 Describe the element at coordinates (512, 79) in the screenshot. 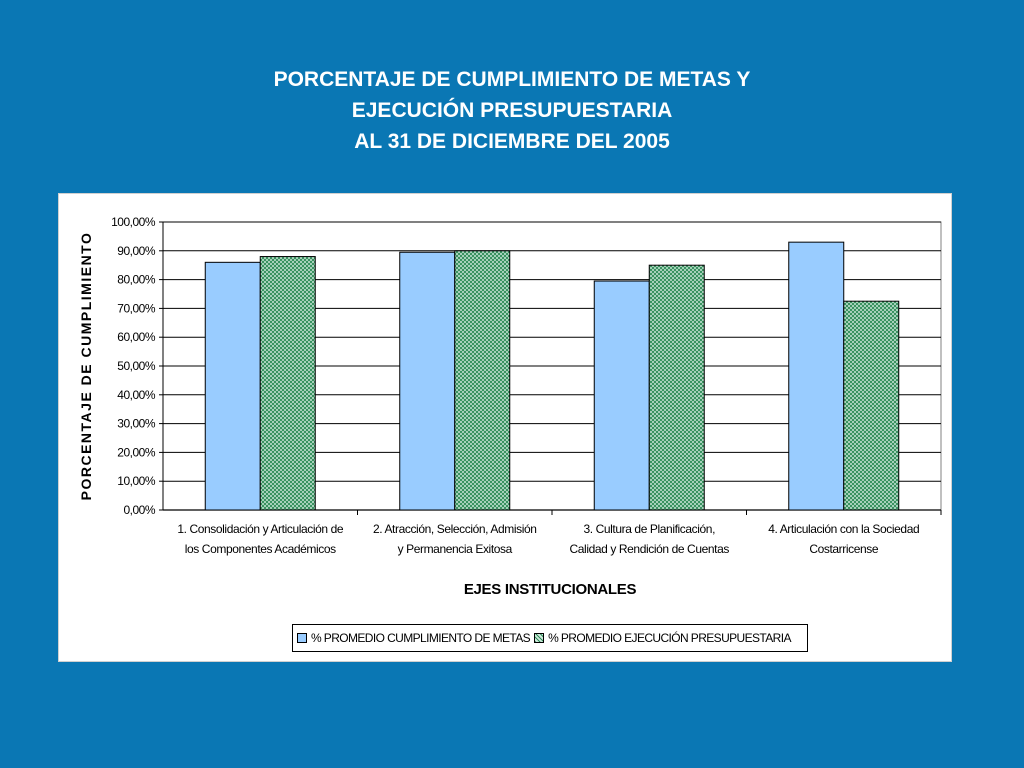

I see `slide-title-line-1: PORCENTAJE DE CUMPLIMIENTO DE METAS Y` at that location.